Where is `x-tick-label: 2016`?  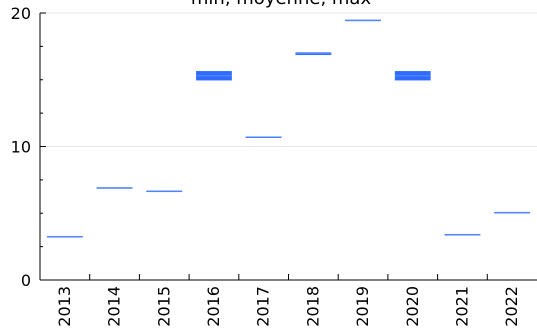
x-tick-label: 2016 is located at coordinates (213, 306).